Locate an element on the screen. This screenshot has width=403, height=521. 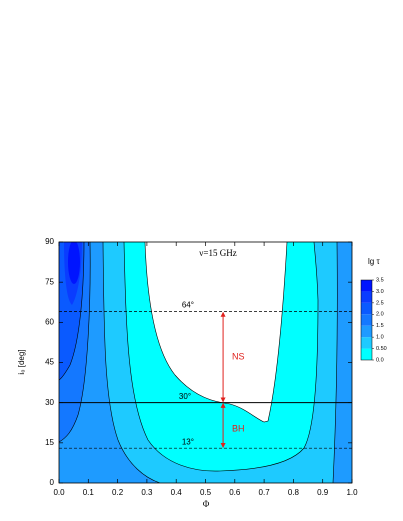
y-tick-label: 15 is located at coordinates (49, 442).